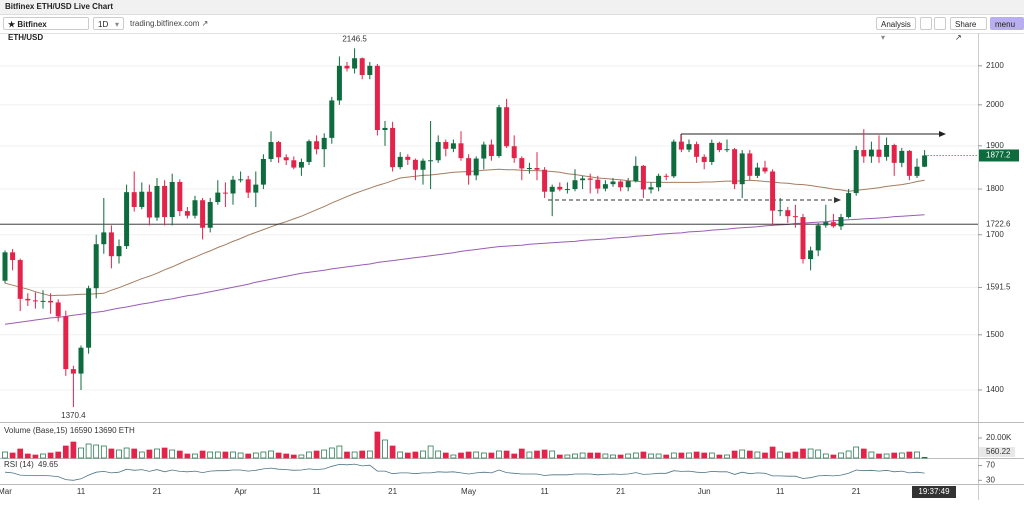 Image resolution: width=1024 pixels, height=509 pixels. I want to click on last-price-box, so click(999, 155).